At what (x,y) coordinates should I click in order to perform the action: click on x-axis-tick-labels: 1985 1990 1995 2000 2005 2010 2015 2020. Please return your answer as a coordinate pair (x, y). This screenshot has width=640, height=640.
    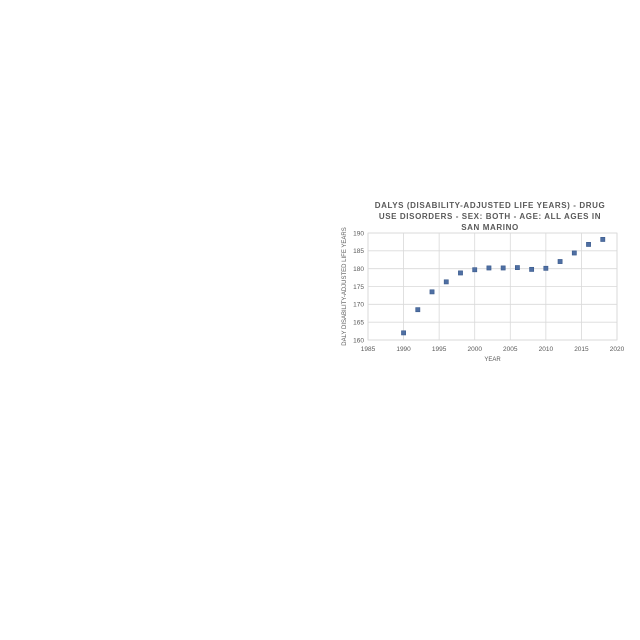
    Looking at the image, I should click on (493, 349).